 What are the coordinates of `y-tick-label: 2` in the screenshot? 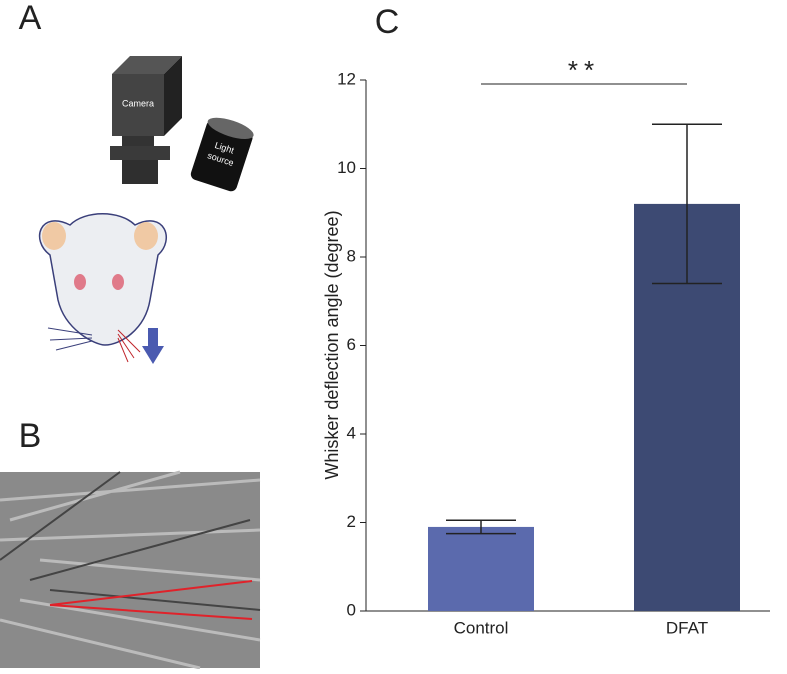 It's located at (351, 521).